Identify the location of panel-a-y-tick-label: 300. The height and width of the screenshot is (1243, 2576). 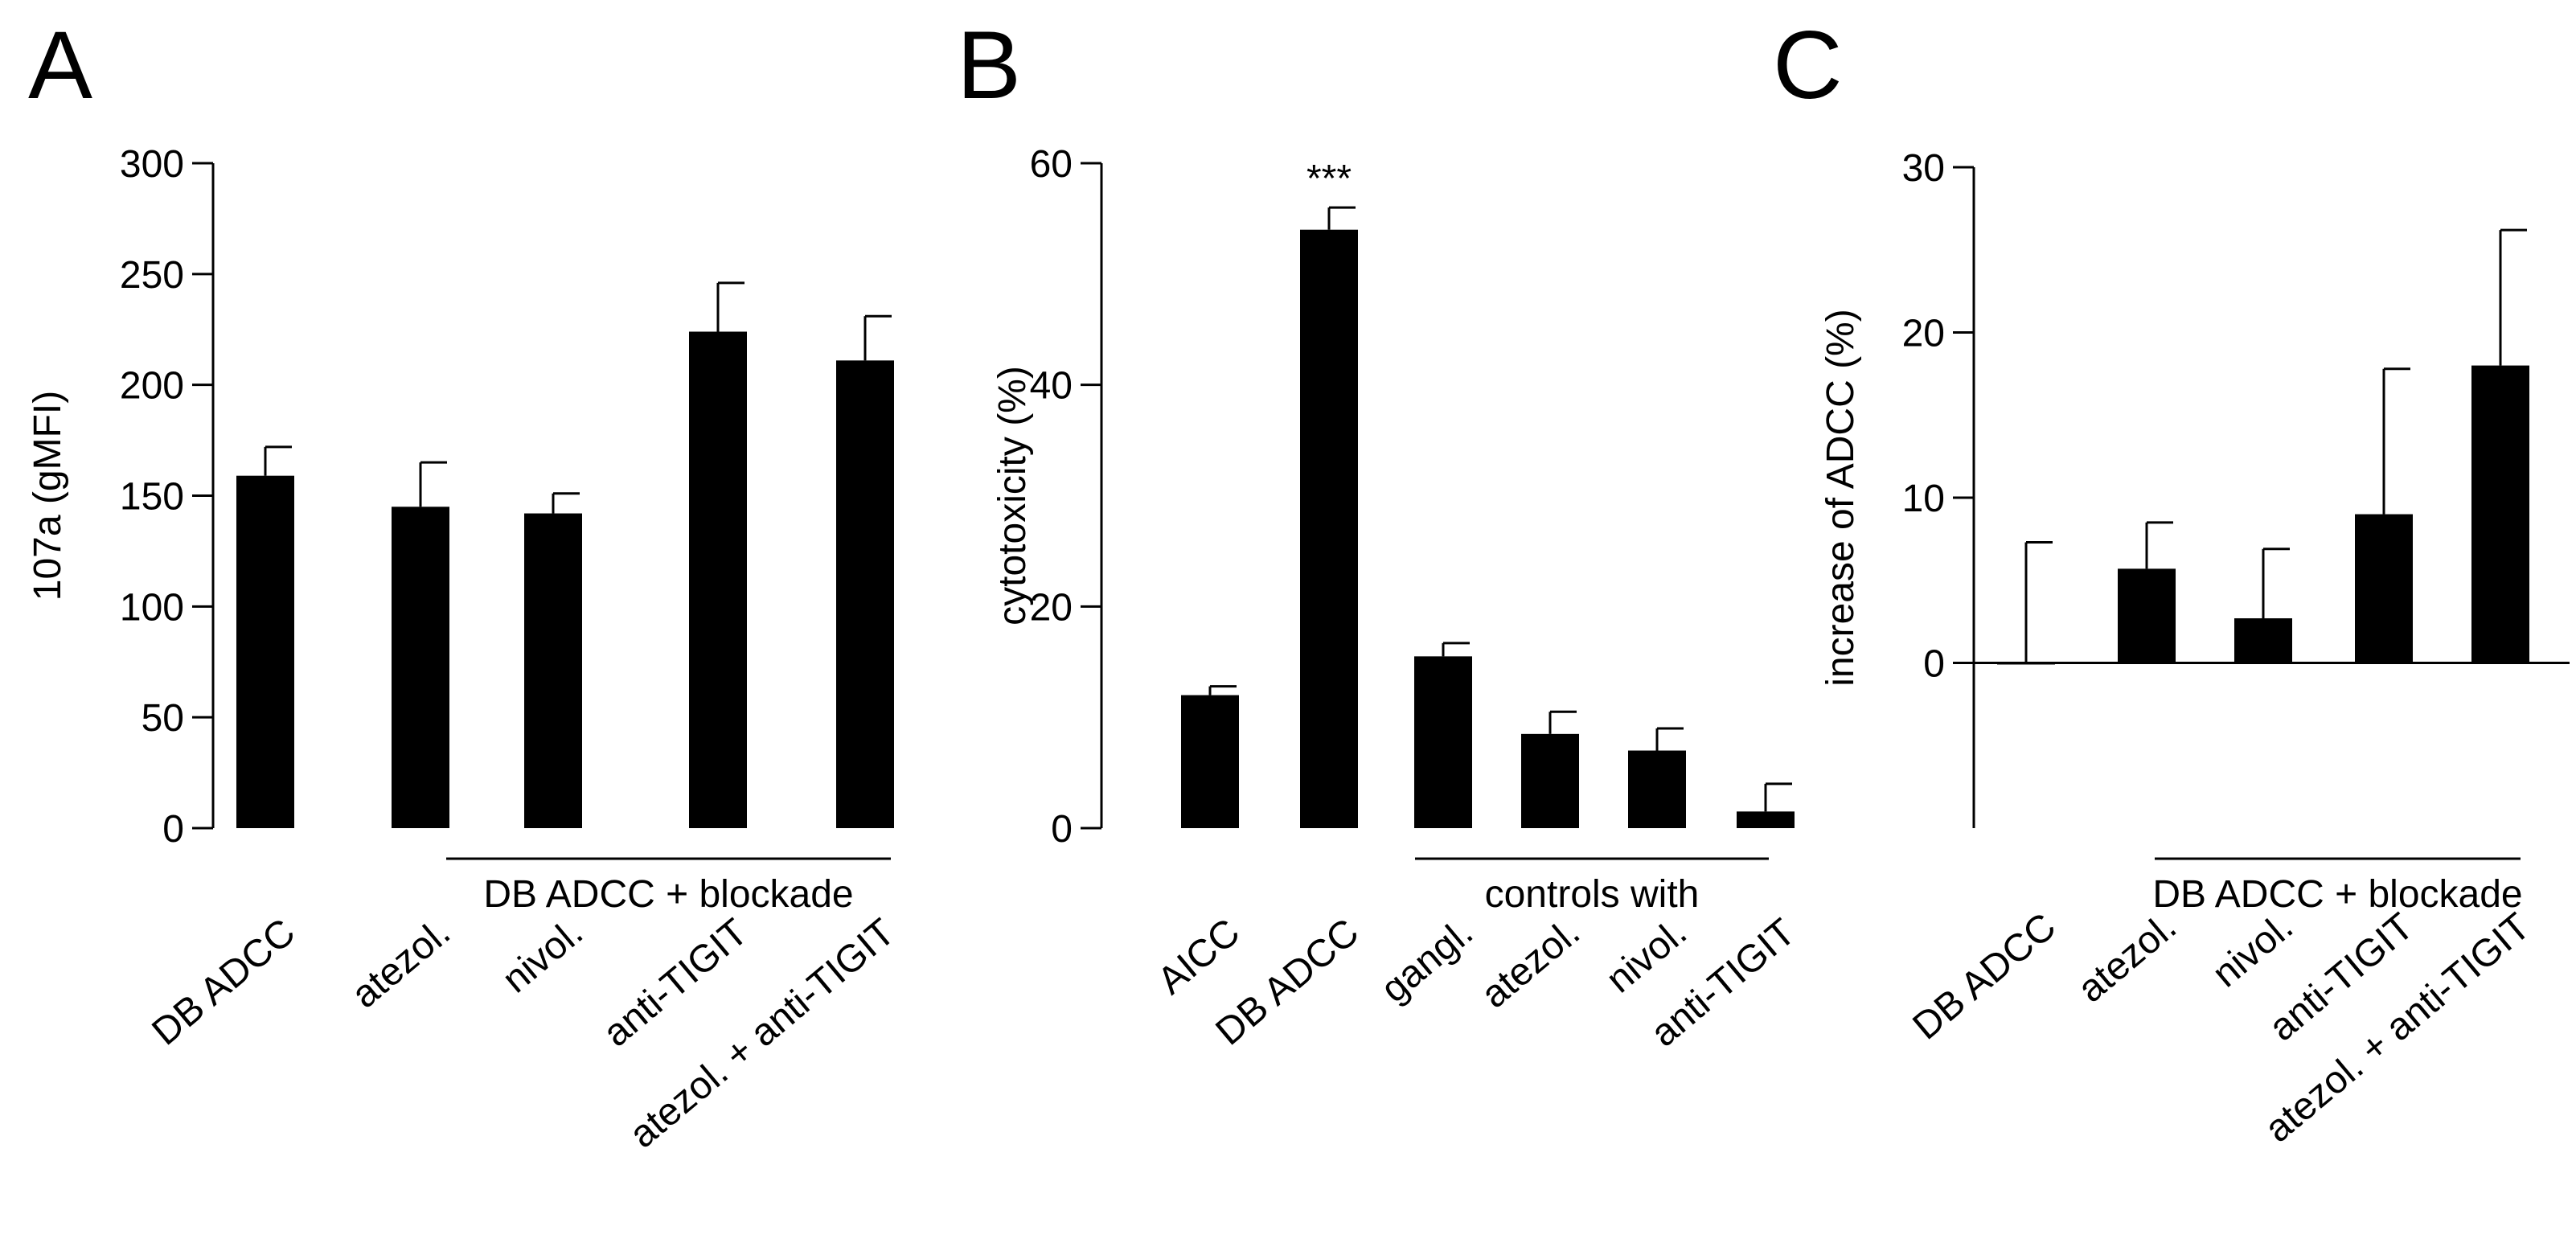
(152, 164).